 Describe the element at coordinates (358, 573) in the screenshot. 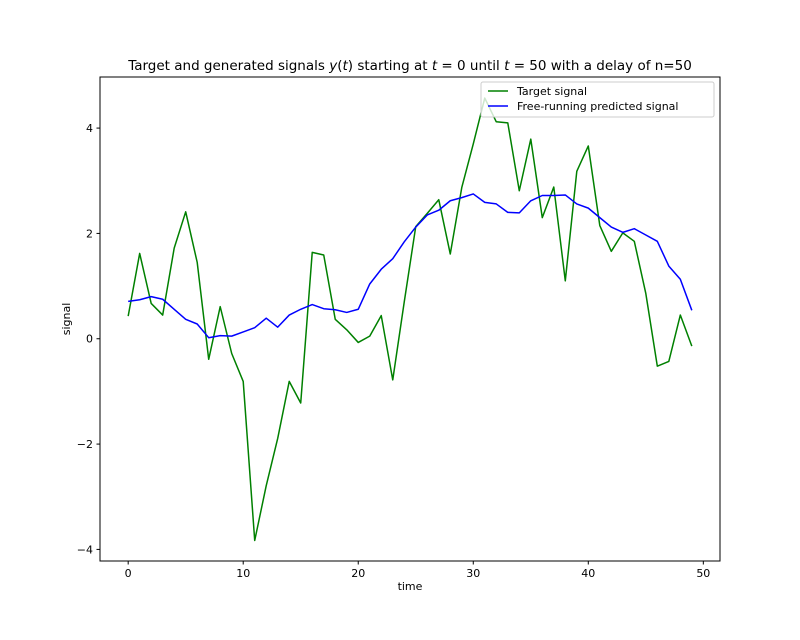

I see `x-tick-label: 20` at that location.